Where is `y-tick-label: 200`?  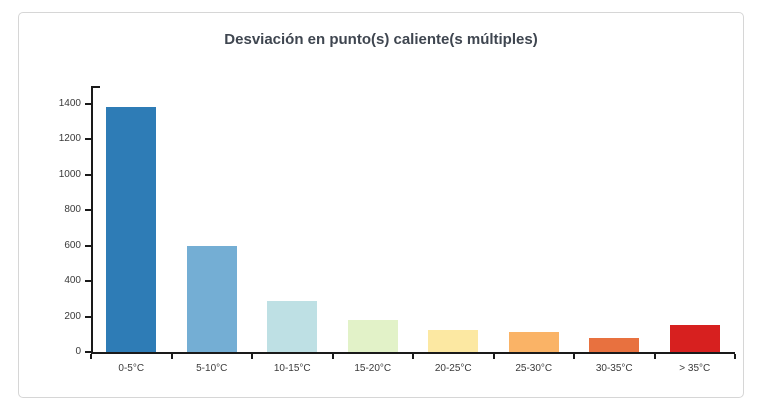 y-tick-label: 200 is located at coordinates (72, 316).